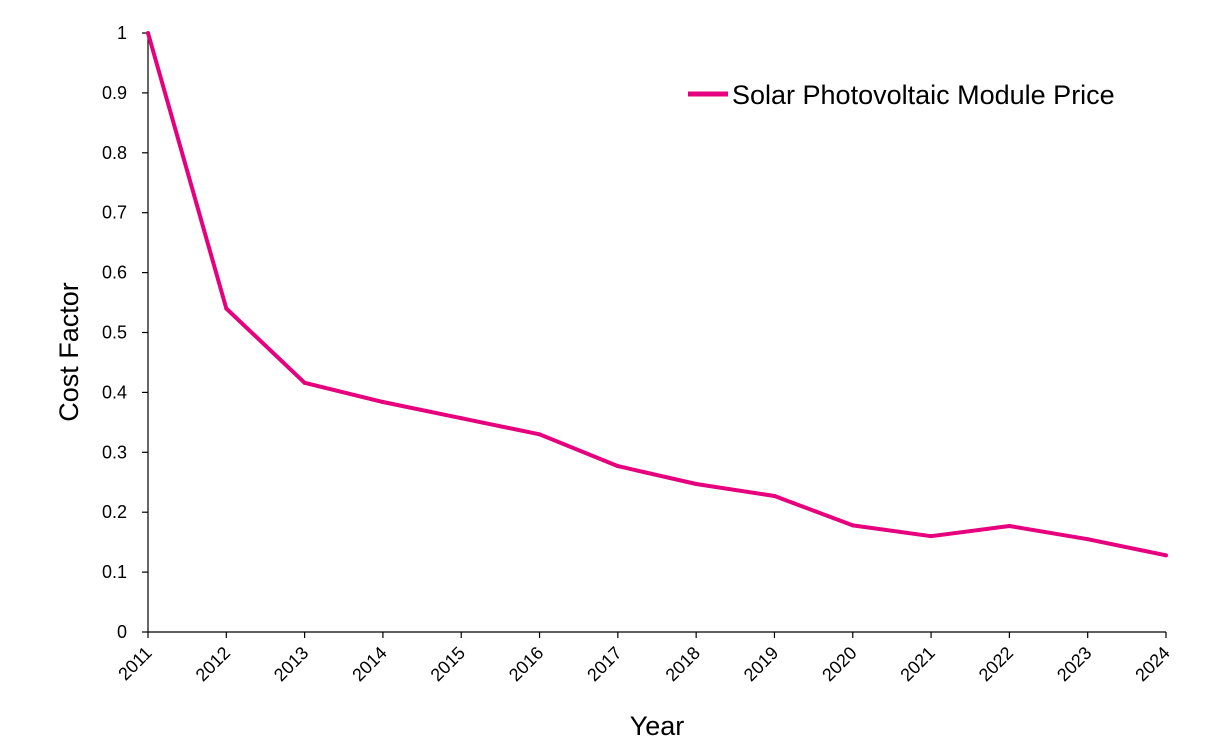  I want to click on y-tick-label: 0.1, so click(114, 572).